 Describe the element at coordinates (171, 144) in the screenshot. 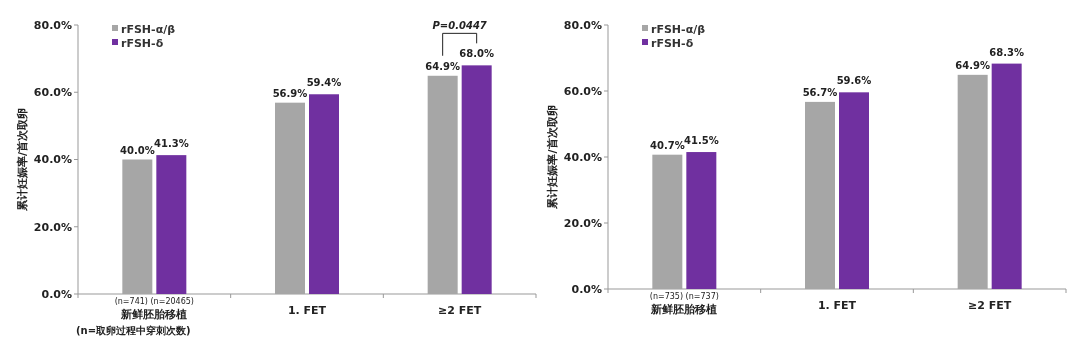

I see `data-label: 41.3%` at that location.